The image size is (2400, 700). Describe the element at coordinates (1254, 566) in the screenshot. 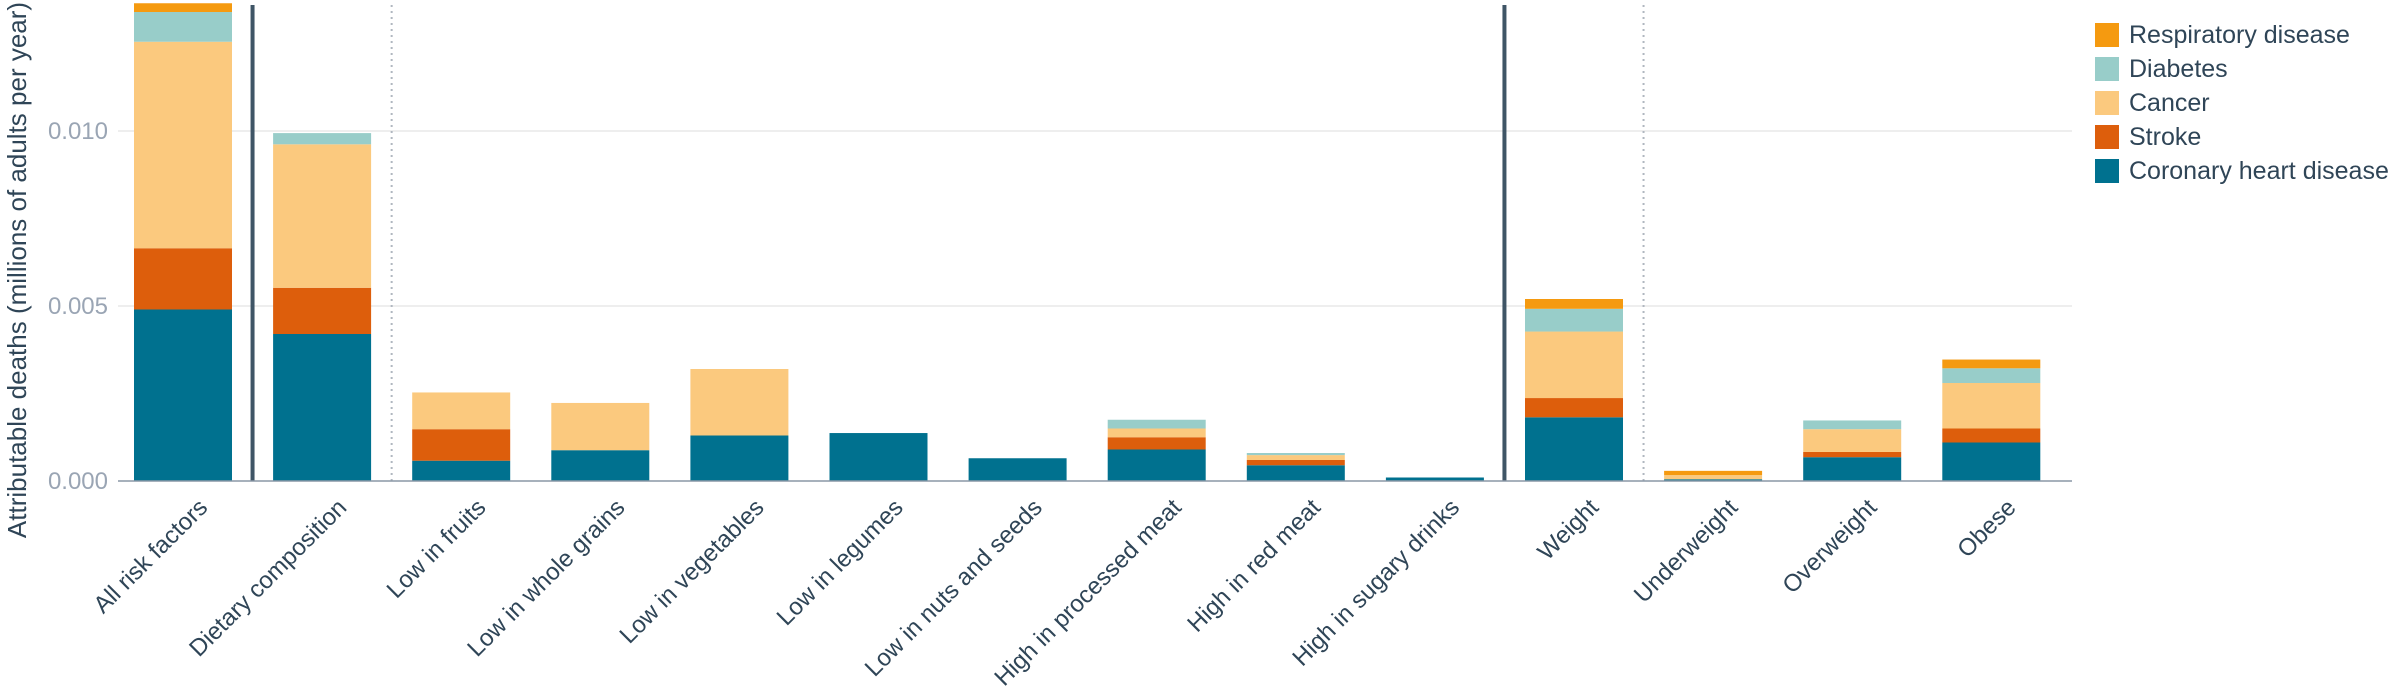

I see `x-category-label: High in red meat` at that location.